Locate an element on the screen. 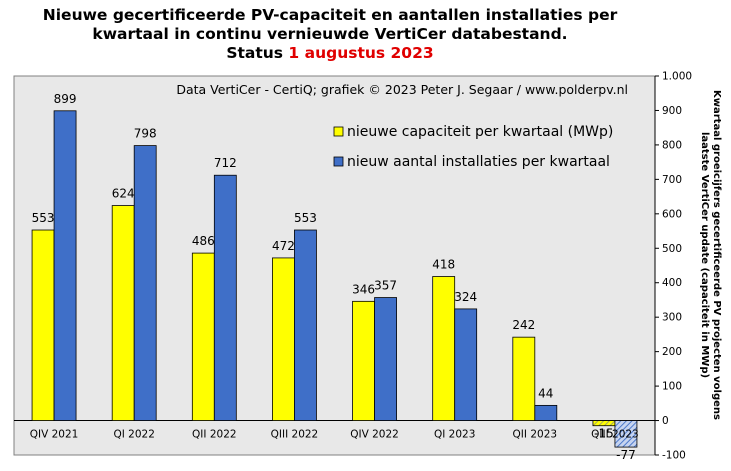 The width and height of the screenshot is (731, 471). installations-label: 899 is located at coordinates (65, 99).